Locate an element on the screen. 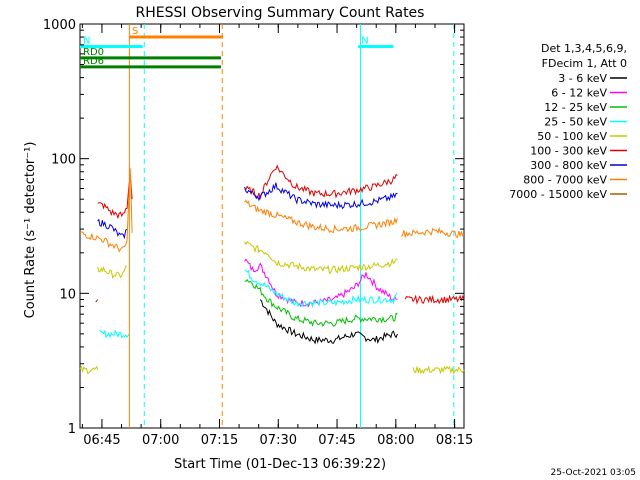  legend-entry-label: 6 - 12 keV is located at coordinates (579, 93).